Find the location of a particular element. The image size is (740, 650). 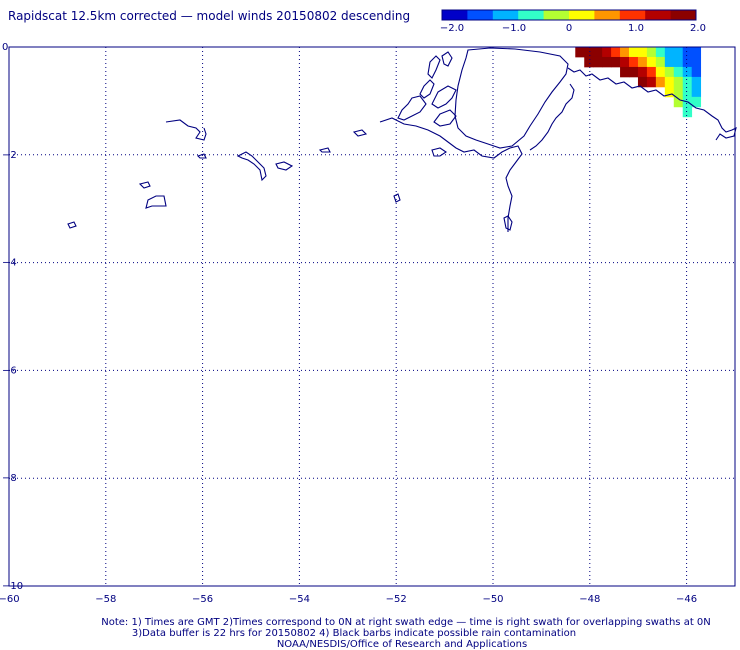

colorbar-tick-label: 1.0 is located at coordinates (636, 28).